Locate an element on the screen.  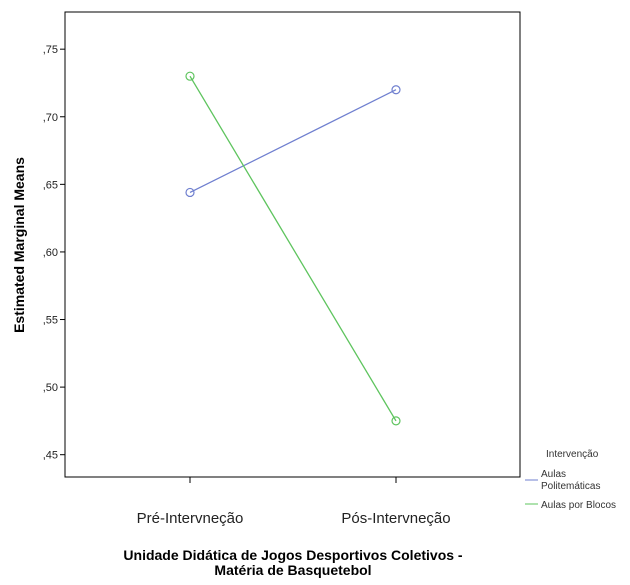
y-tick-label: ,70 is located at coordinates (50, 118).